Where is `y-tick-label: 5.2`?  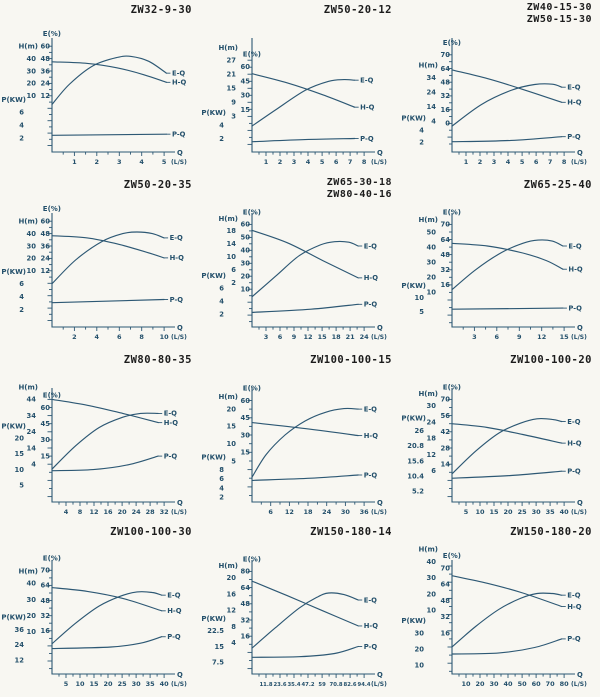 y-tick-label: 5.2 is located at coordinates (418, 492).